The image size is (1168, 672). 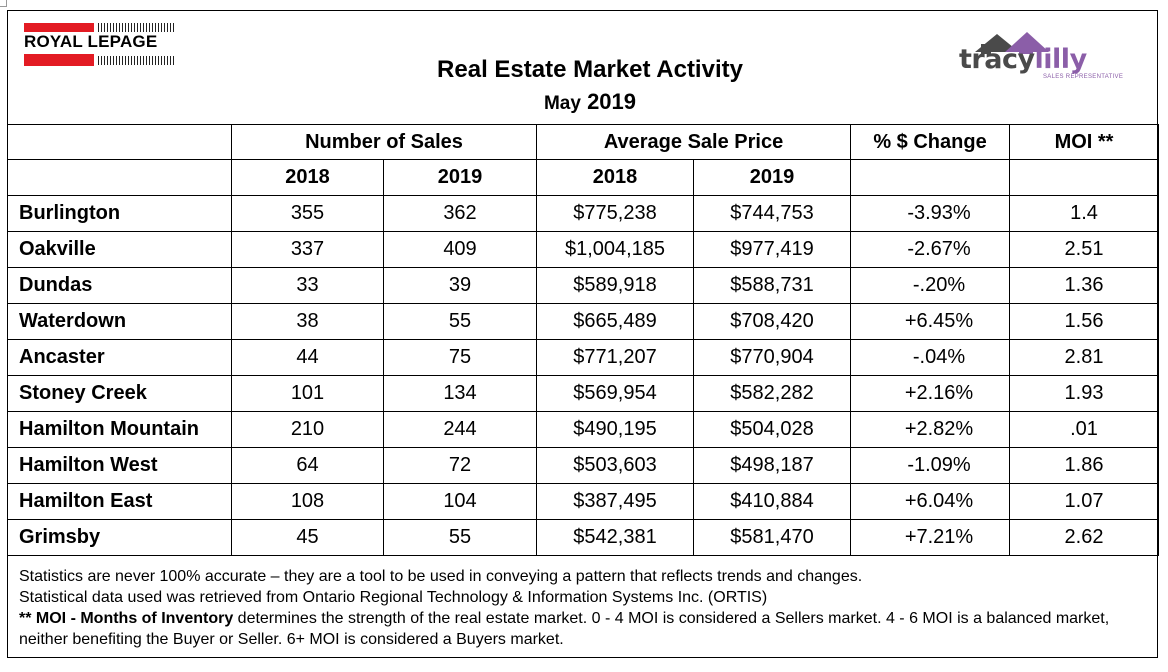 I want to click on sales-2019-cell: 362, so click(x=460, y=213).